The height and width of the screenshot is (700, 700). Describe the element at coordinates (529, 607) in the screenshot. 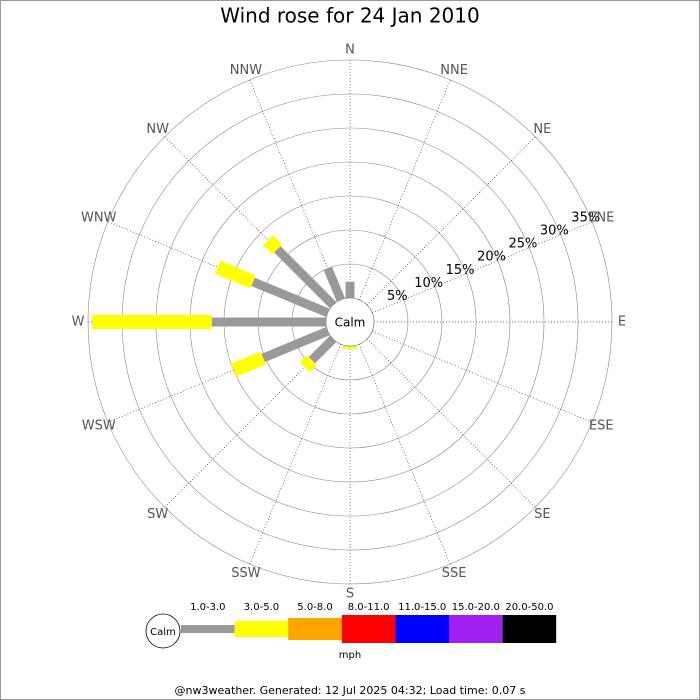

I see `legend-label: 20.0-50.0` at that location.